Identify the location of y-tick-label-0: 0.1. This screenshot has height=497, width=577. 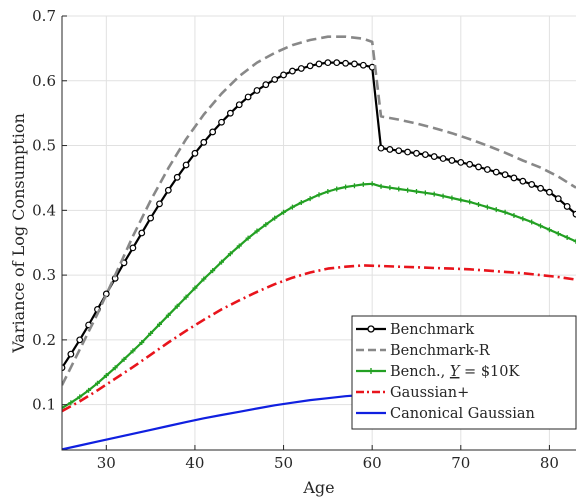
(44, 405).